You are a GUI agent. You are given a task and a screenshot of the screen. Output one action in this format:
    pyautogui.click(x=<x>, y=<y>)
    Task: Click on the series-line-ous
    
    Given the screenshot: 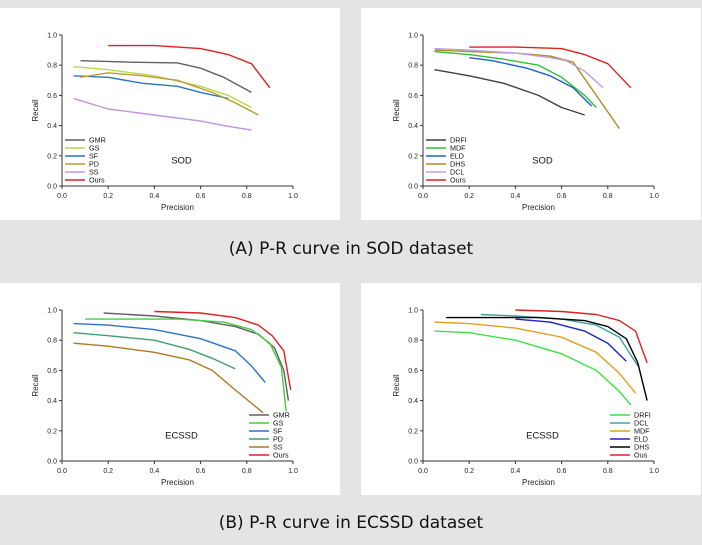 What is the action you would take?
    pyautogui.click(x=581, y=336)
    